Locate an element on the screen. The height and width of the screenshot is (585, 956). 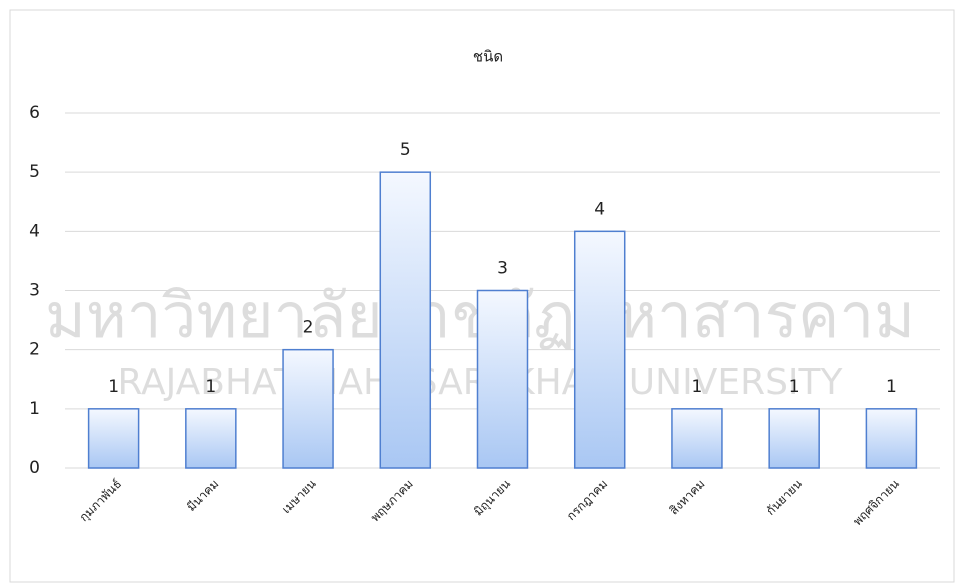
y-tick-label: 5 is located at coordinates (34, 172).